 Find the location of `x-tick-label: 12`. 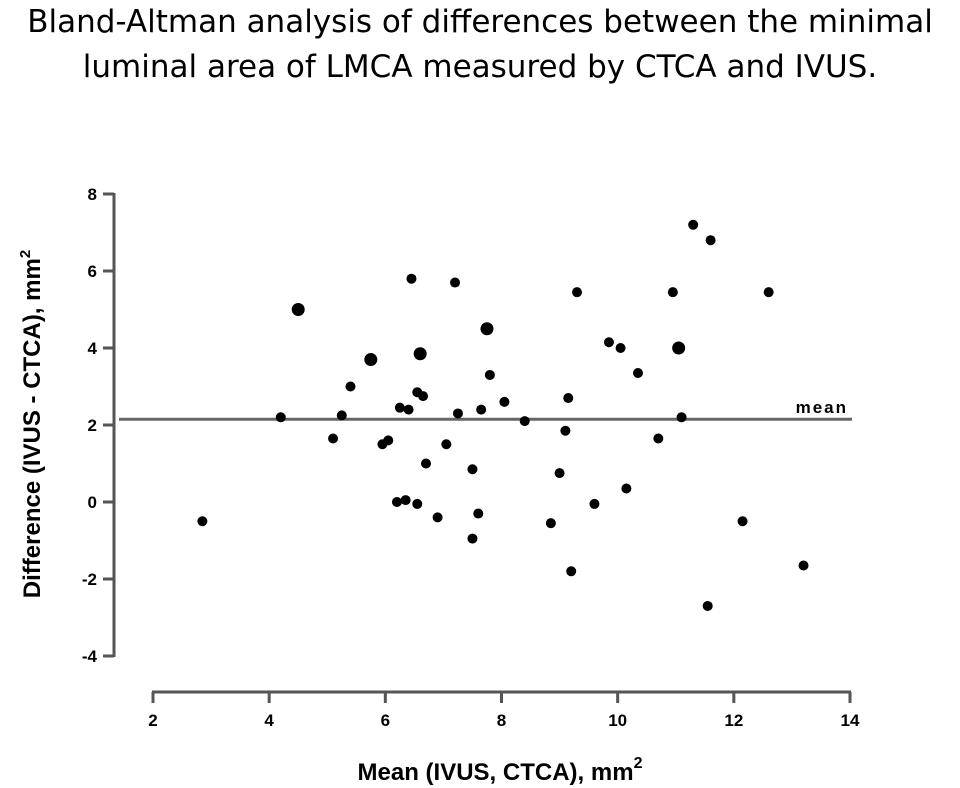

x-tick-label: 12 is located at coordinates (733, 720).